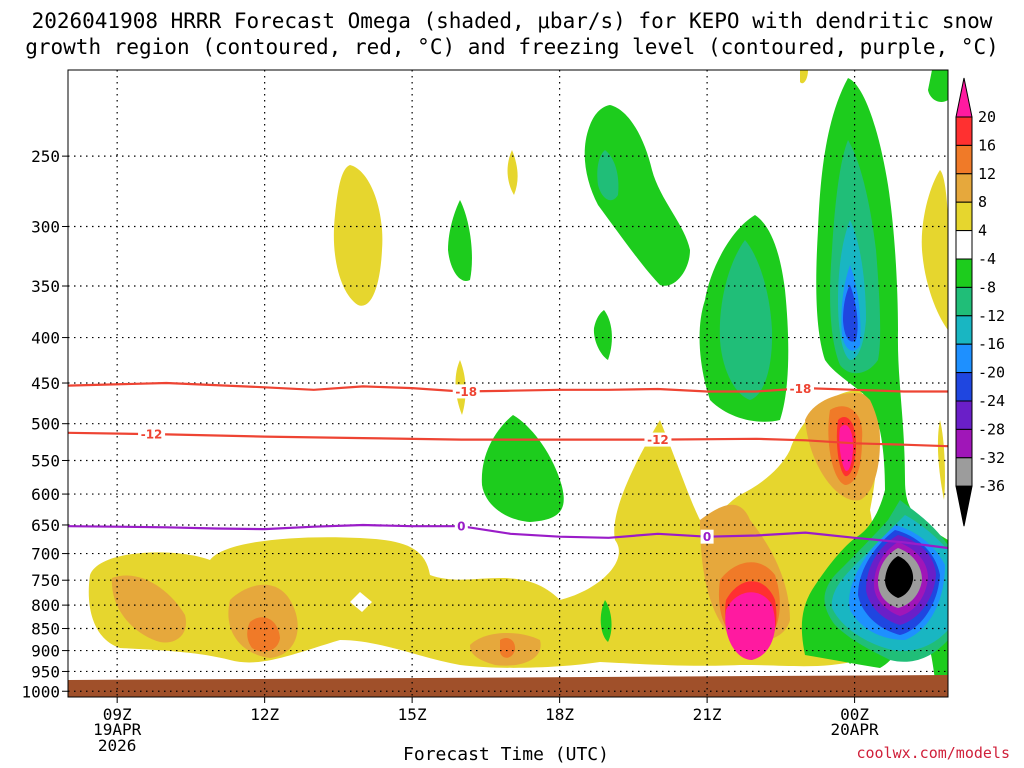 The width and height of the screenshot is (1024, 768). Describe the element at coordinates (987, 174) in the screenshot. I see `colorbar-label-12: 12` at that location.